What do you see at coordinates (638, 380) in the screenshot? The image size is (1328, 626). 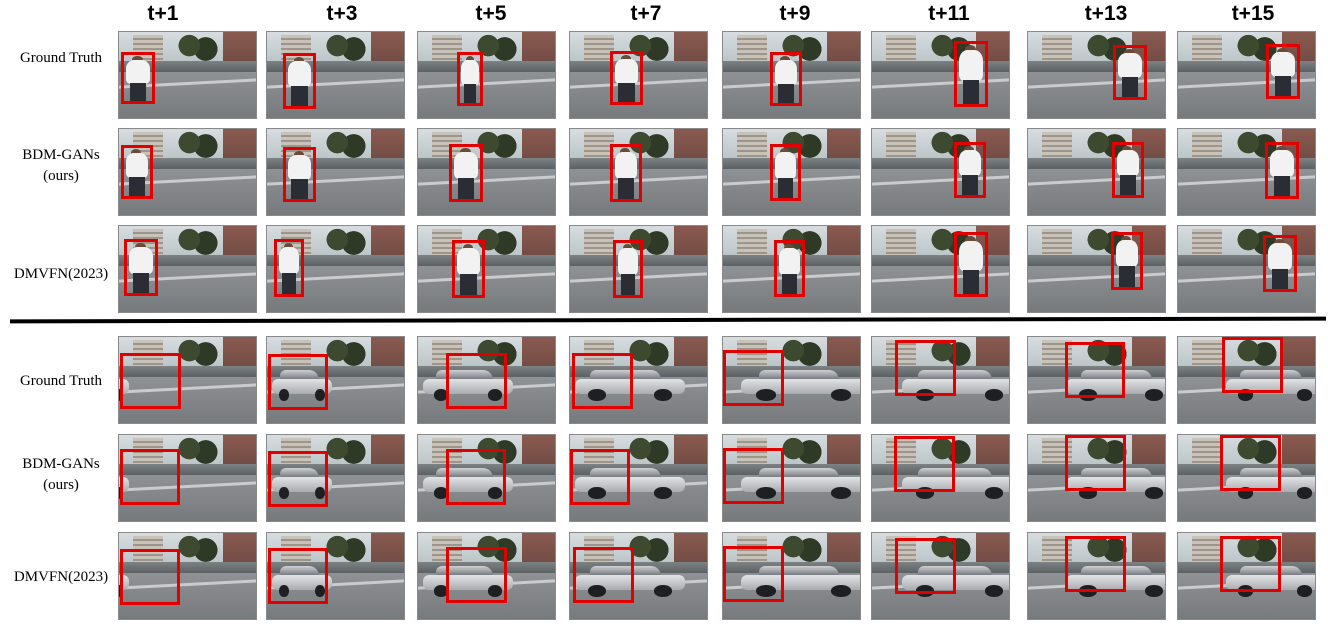 I see `frame-car-r0-c3` at bounding box center [638, 380].